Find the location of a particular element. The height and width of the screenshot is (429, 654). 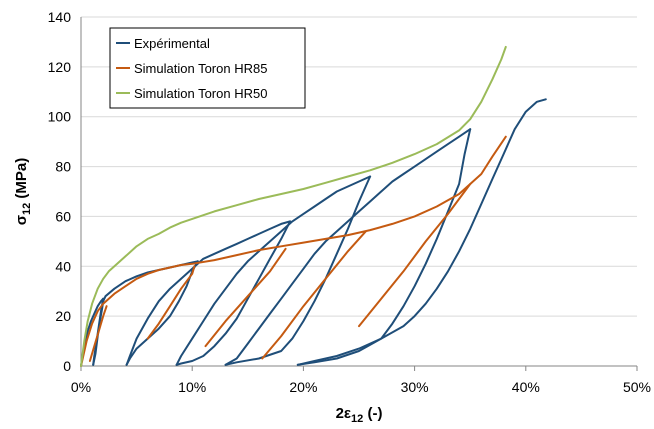

y-tick-label: 60 is located at coordinates (63, 216).